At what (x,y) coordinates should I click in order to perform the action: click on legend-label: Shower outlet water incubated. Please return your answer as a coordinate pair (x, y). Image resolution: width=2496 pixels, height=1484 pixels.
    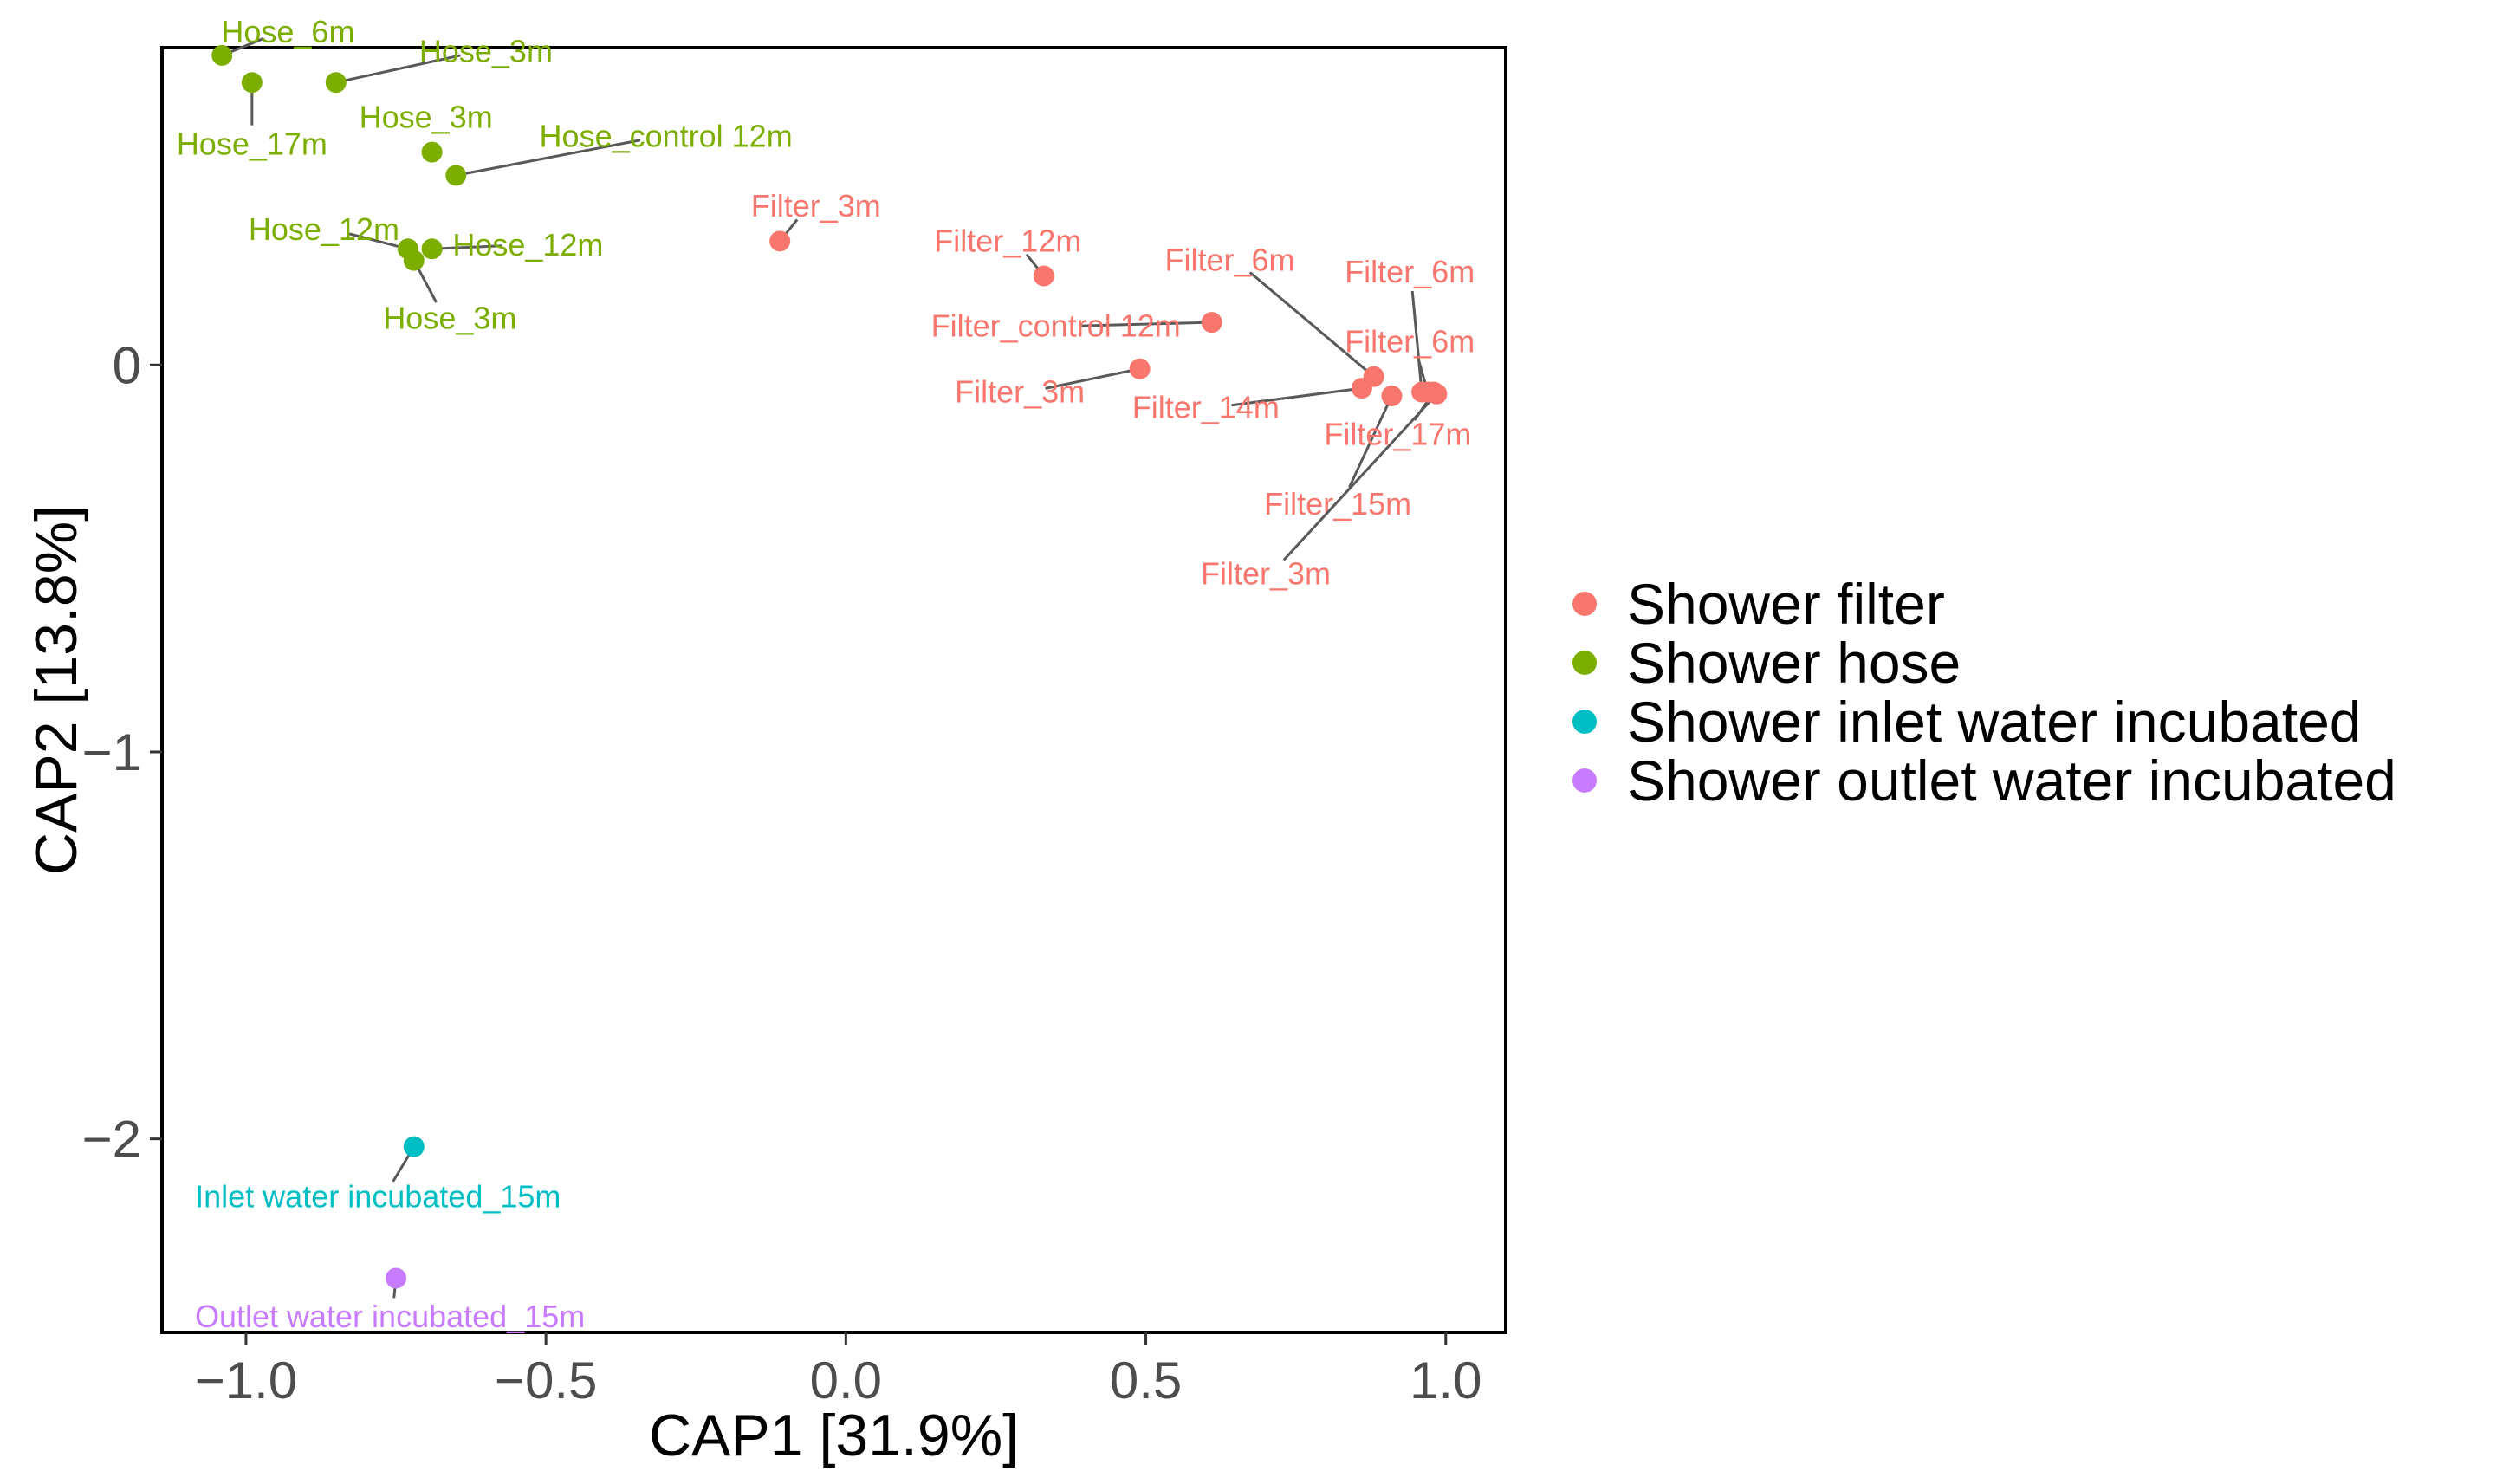
    Looking at the image, I should click on (2012, 780).